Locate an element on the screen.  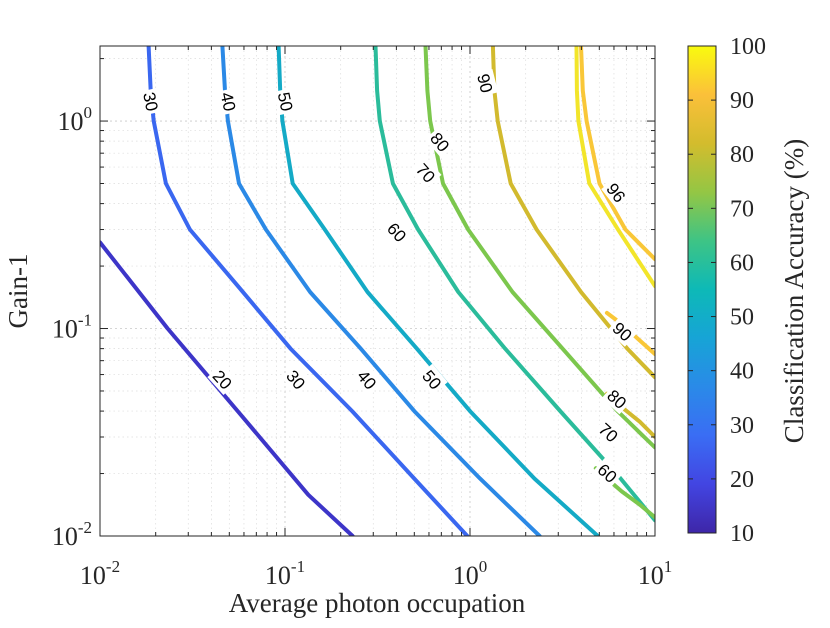
contour-label: 96 is located at coordinates (615, 193).